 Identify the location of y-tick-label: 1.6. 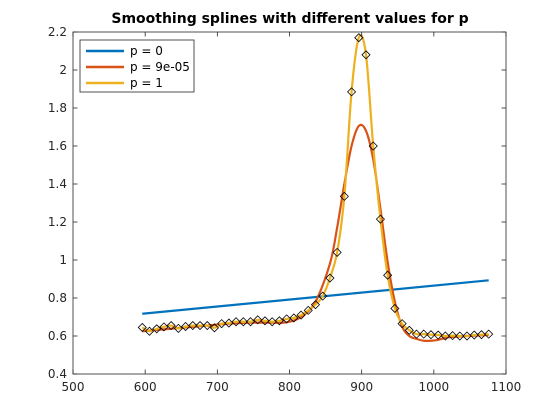
(57, 146).